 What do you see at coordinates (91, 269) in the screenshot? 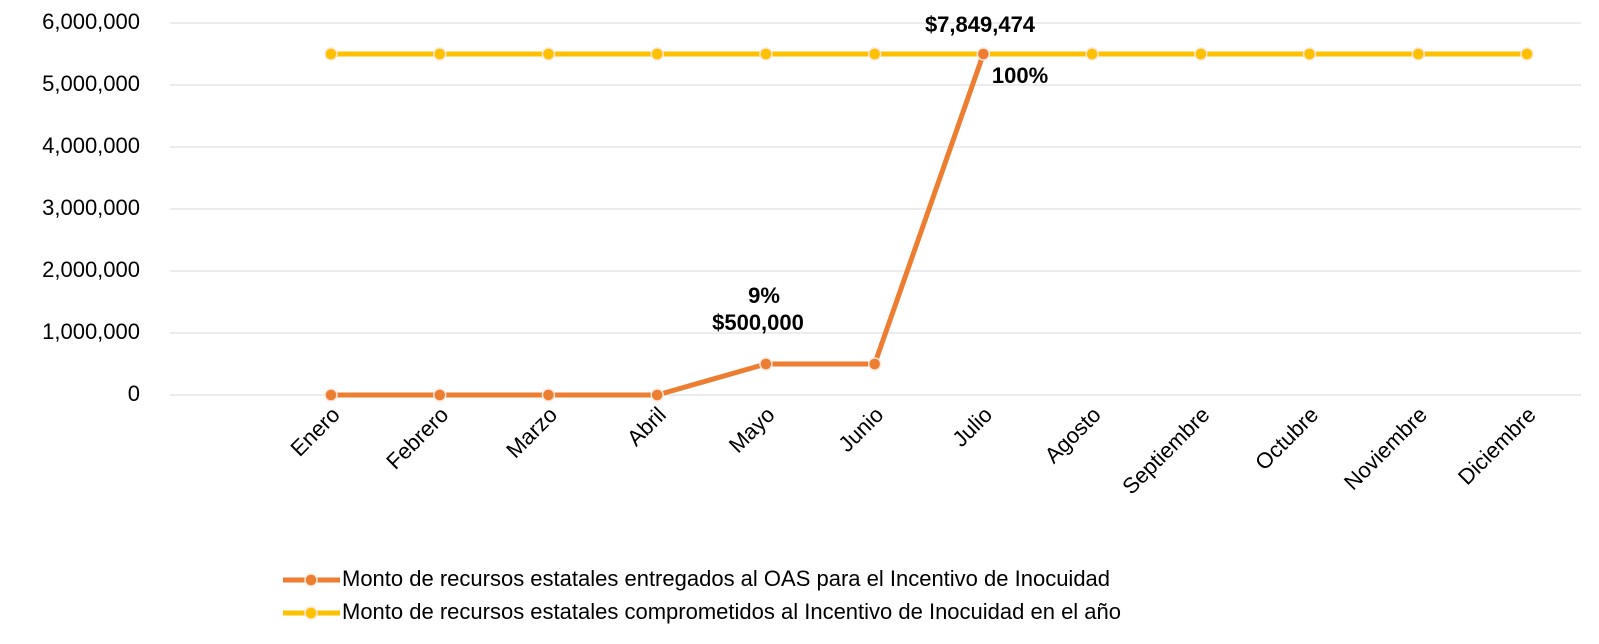
I see `y-tick-label: 2,000,000` at bounding box center [91, 269].